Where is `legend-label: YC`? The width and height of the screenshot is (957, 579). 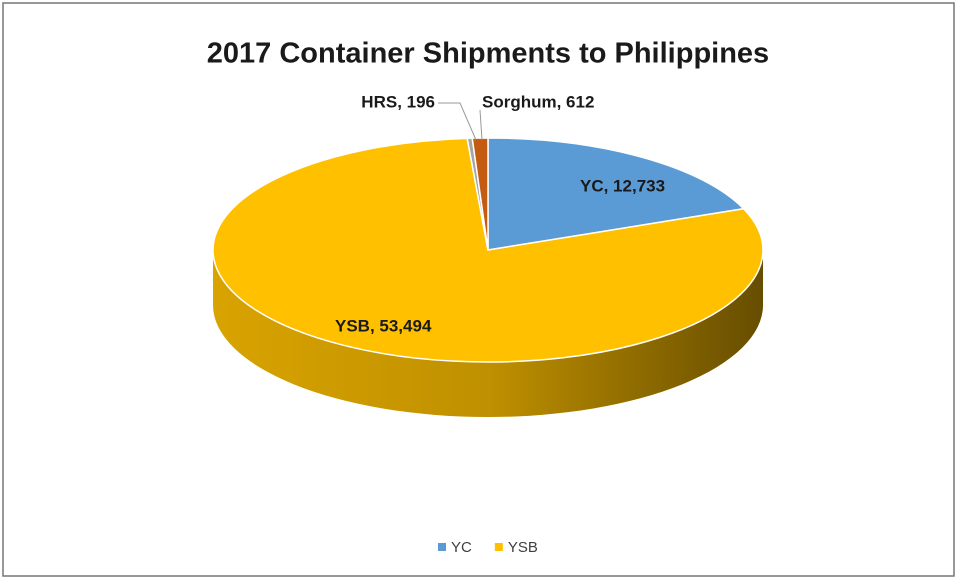
legend-label: YC is located at coordinates (461, 547).